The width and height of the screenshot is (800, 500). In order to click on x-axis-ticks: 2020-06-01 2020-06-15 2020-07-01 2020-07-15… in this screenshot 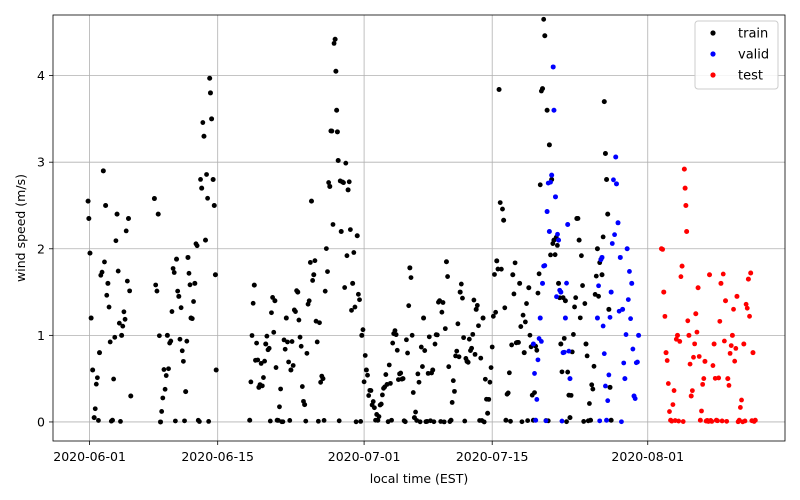, I will do `click(368, 452)`.